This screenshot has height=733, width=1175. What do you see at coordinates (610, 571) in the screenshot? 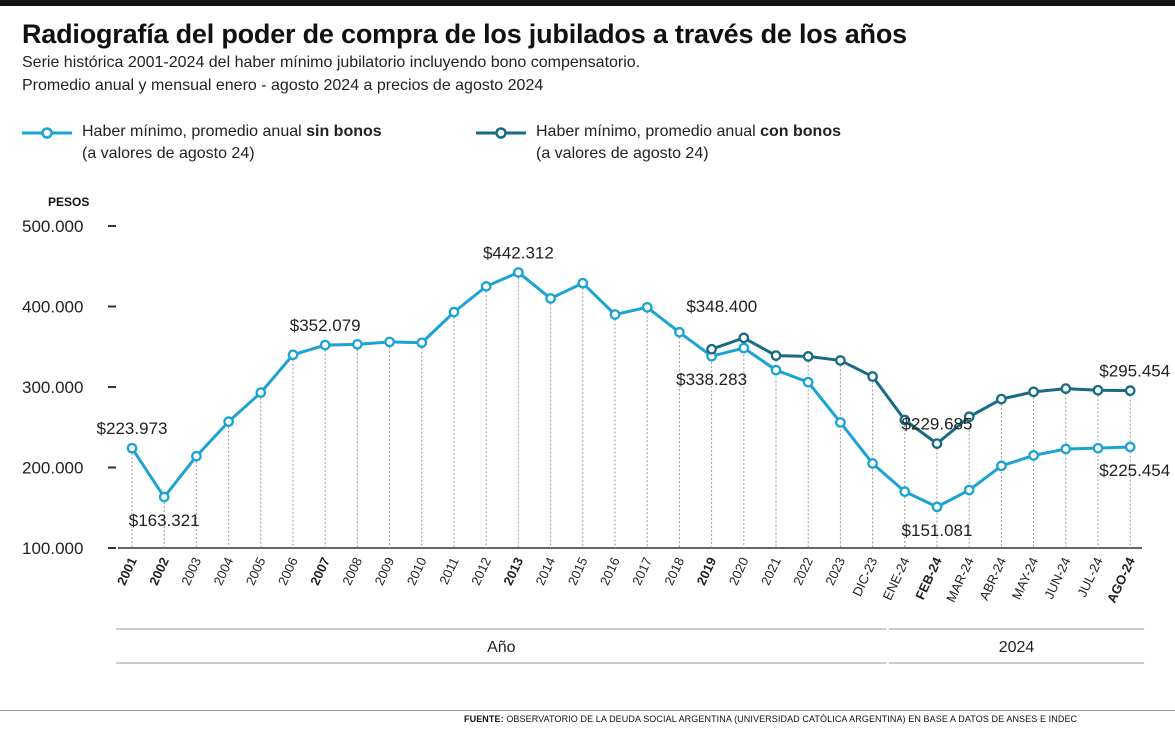
I see `x-tick-label: 2016` at bounding box center [610, 571].